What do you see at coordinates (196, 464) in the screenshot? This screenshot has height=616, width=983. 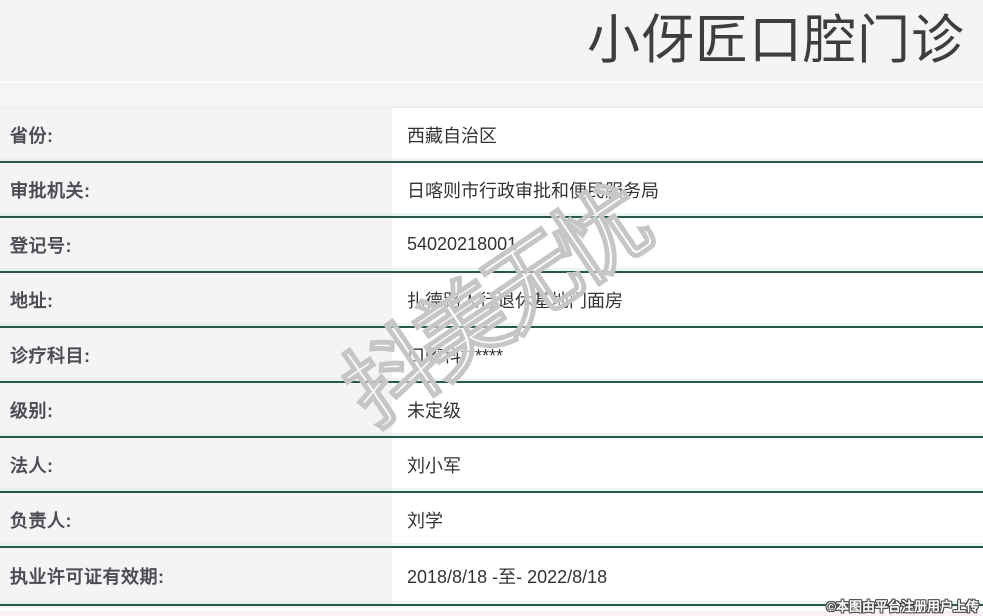 I see `row-label: 法人:` at bounding box center [196, 464].